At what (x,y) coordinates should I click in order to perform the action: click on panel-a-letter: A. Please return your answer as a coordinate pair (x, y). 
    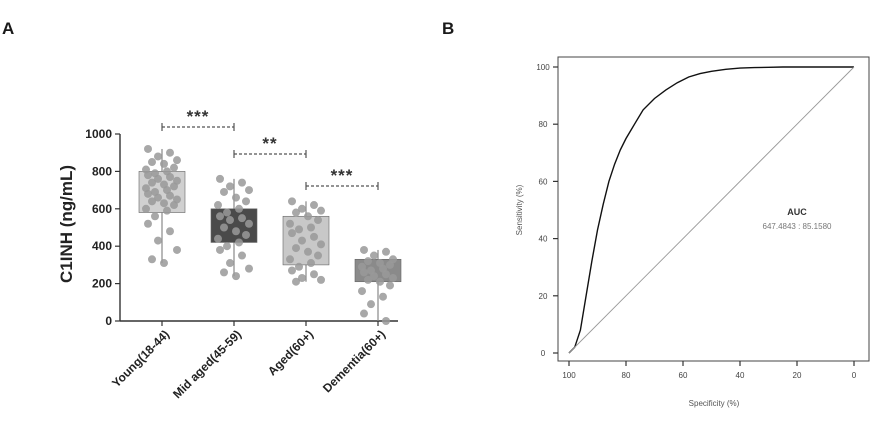
    Looking at the image, I should click on (8, 28).